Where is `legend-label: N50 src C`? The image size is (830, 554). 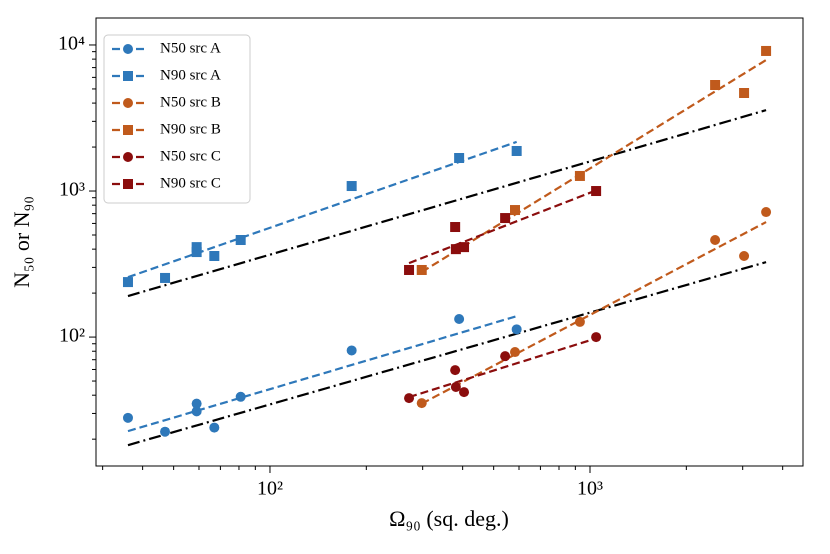 legend-label: N50 src C is located at coordinates (190, 156).